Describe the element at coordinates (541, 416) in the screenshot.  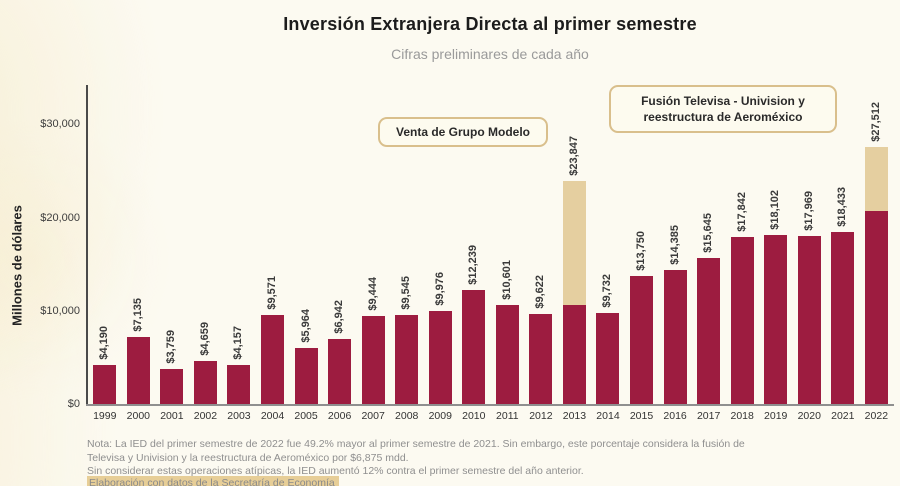
I see `year-label-2012: 2012` at that location.